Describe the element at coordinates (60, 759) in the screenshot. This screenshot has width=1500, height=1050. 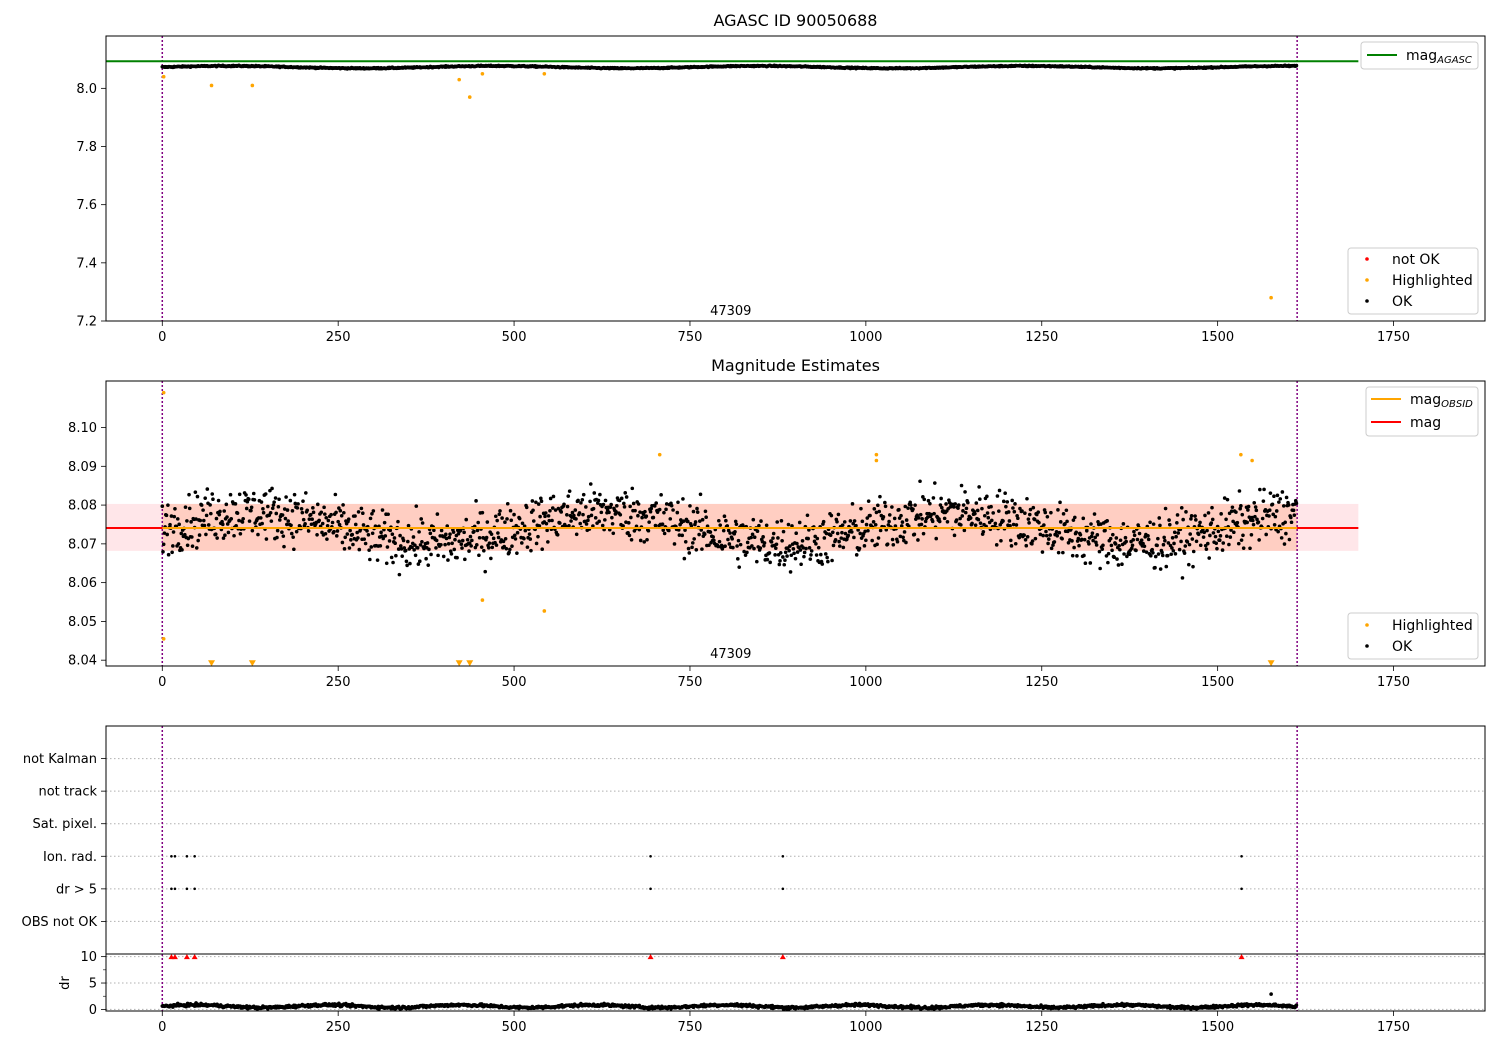
I see `flag-label: not Kalman` at that location.